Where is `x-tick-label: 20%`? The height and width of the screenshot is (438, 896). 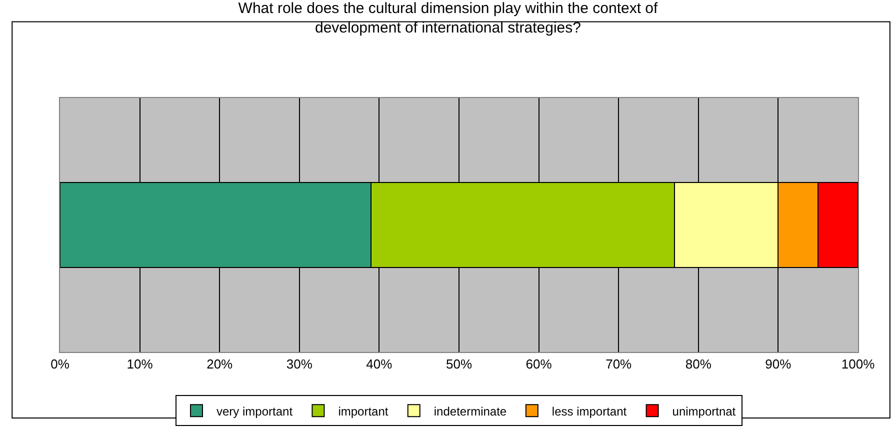
x-tick-label: 20% is located at coordinates (220, 364).